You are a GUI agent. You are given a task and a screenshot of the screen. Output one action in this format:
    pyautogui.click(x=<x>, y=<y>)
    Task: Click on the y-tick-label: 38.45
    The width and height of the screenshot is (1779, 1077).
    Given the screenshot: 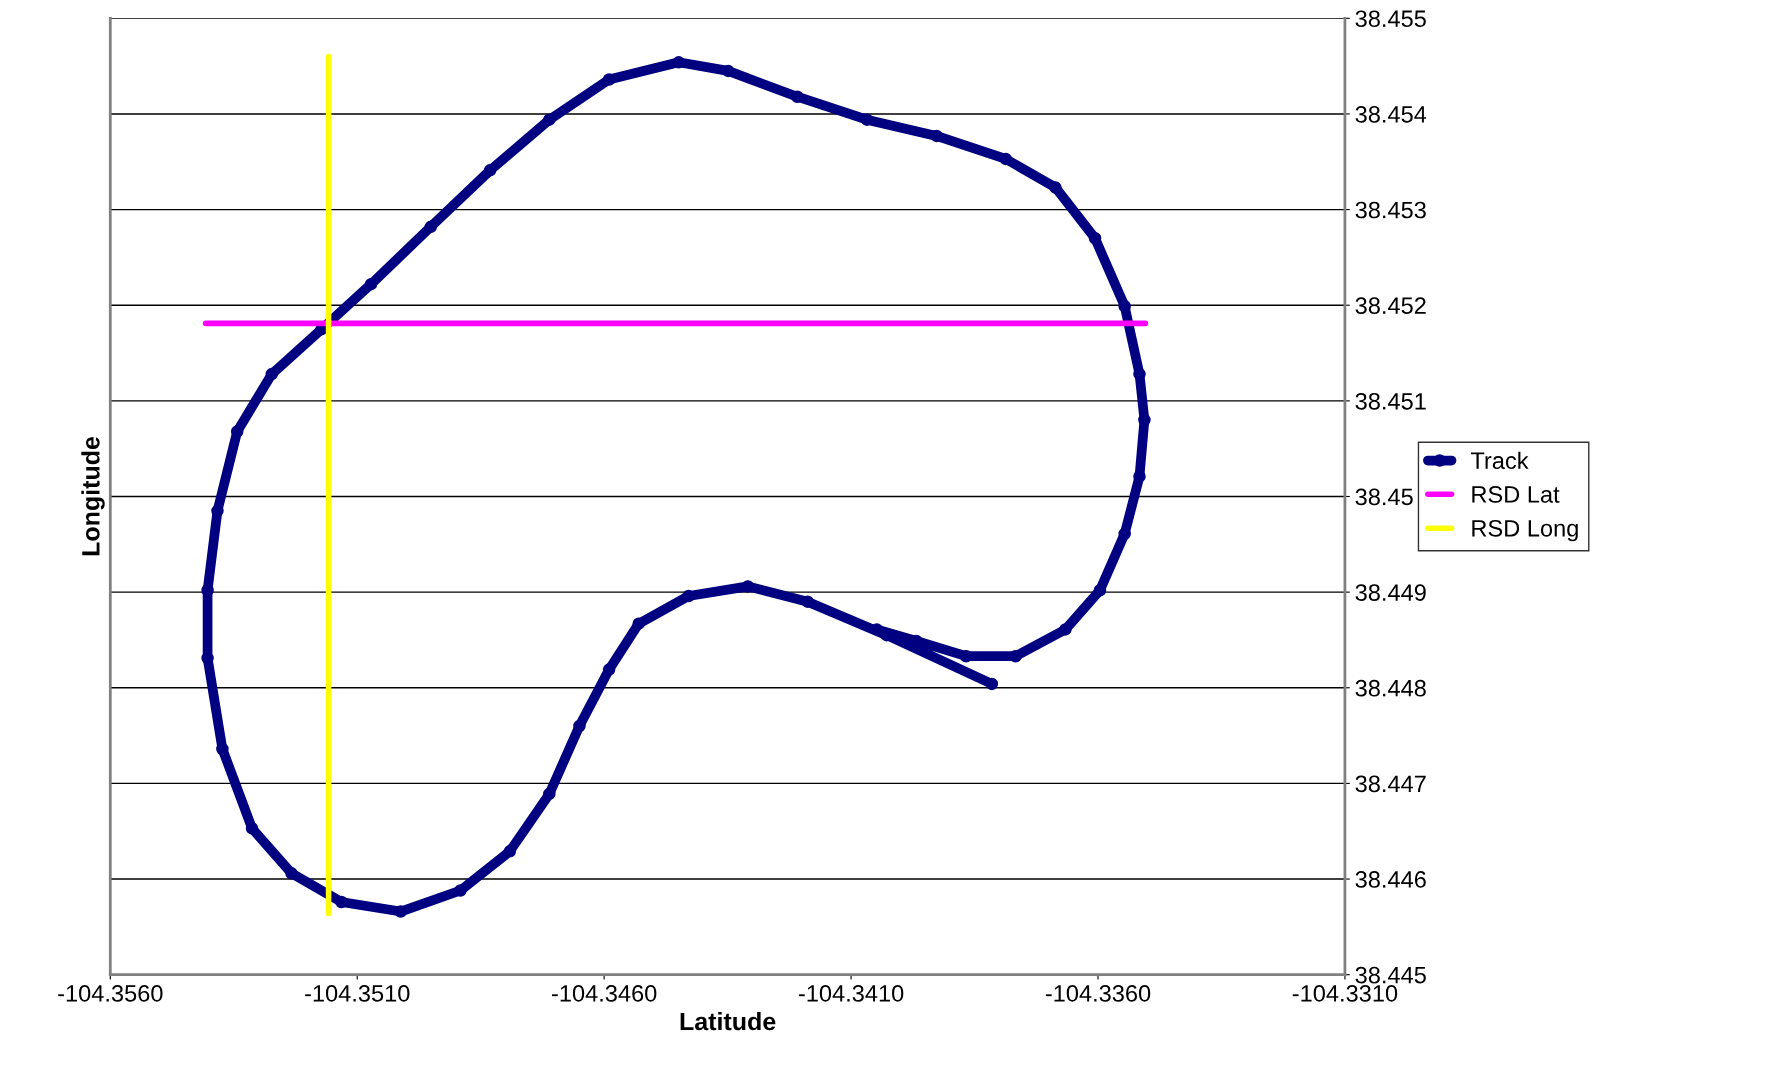 What is the action you would take?
    pyautogui.click(x=1384, y=497)
    